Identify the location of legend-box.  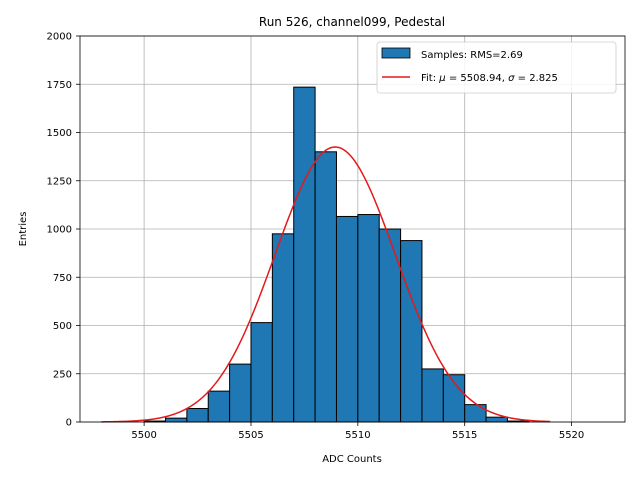
(496, 67).